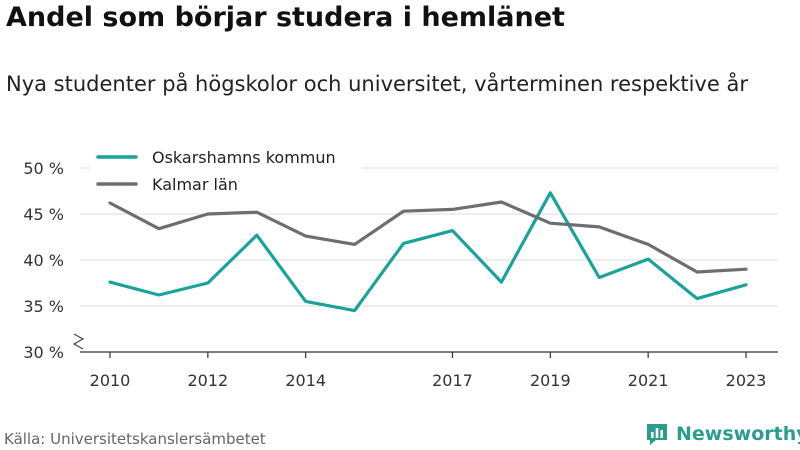 The height and width of the screenshot is (450, 800). What do you see at coordinates (43, 168) in the screenshot?
I see `y-tick-label: 50 %` at bounding box center [43, 168].